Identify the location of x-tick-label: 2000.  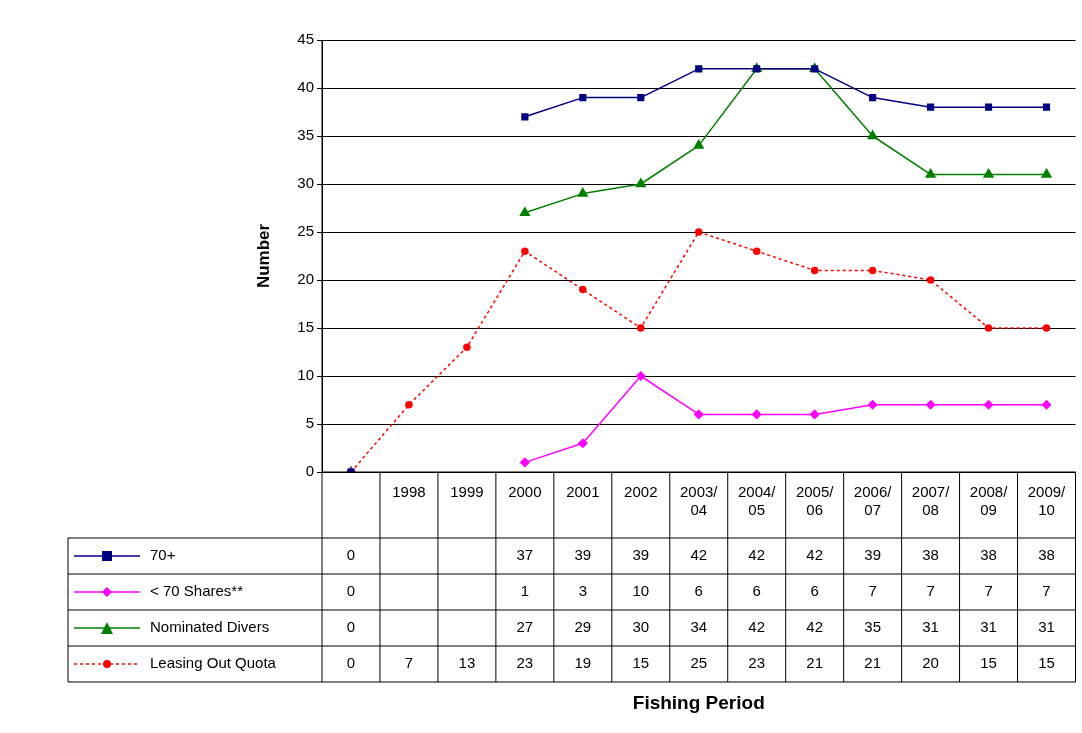
(525, 492).